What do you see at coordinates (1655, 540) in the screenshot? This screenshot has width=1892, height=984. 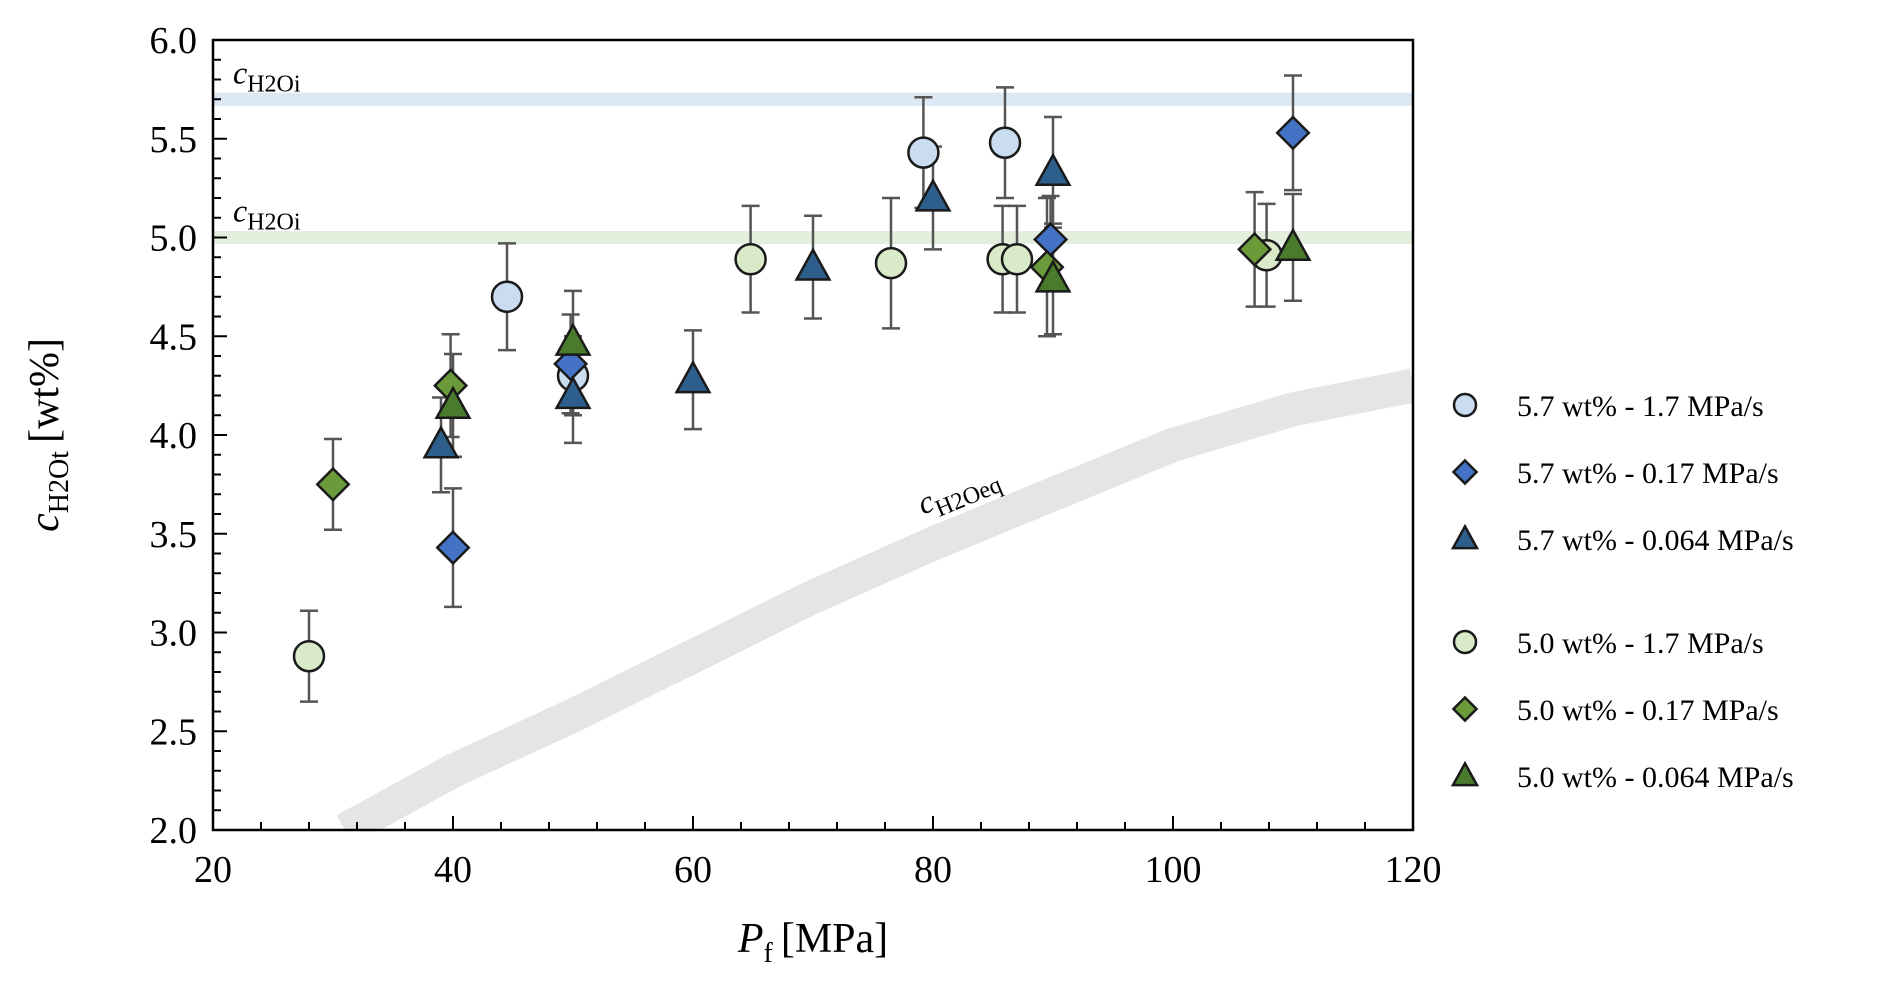 I see `legend-label: 5.7 wt% - 0.064 MPa/s` at bounding box center [1655, 540].